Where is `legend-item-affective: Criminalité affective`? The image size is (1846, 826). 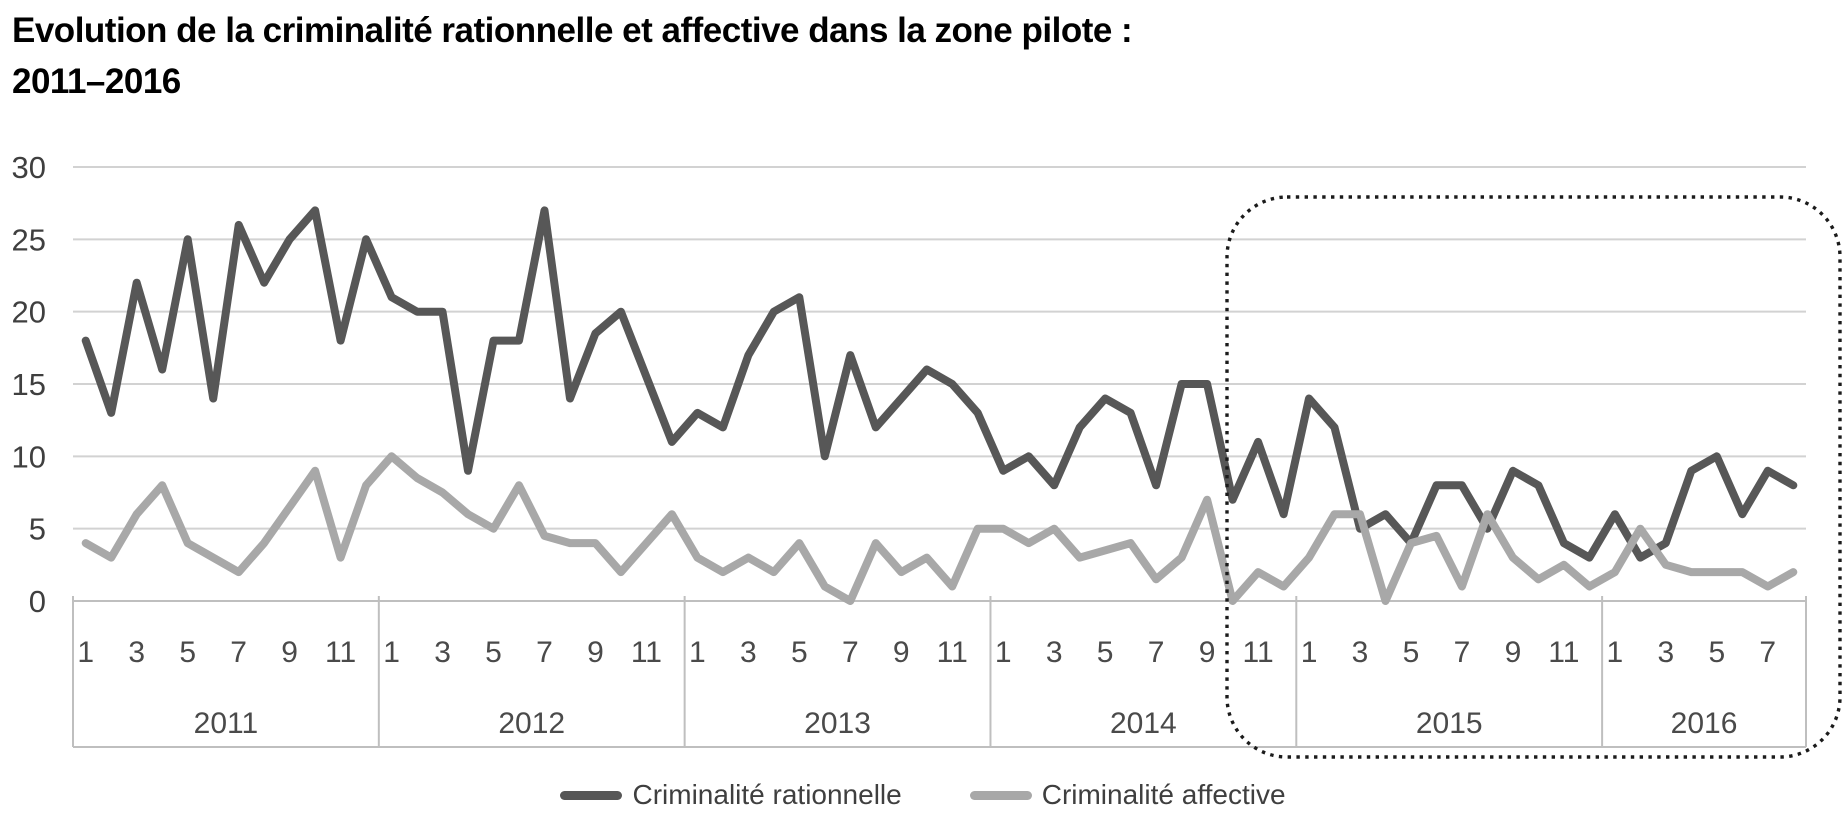
legend-item-affective: Criminalité affective is located at coordinates (1127, 795).